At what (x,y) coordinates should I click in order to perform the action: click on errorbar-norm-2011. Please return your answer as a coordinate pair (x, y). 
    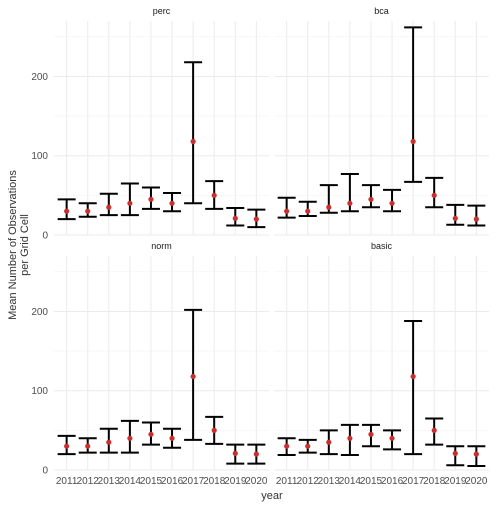
    Looking at the image, I should click on (66, 445).